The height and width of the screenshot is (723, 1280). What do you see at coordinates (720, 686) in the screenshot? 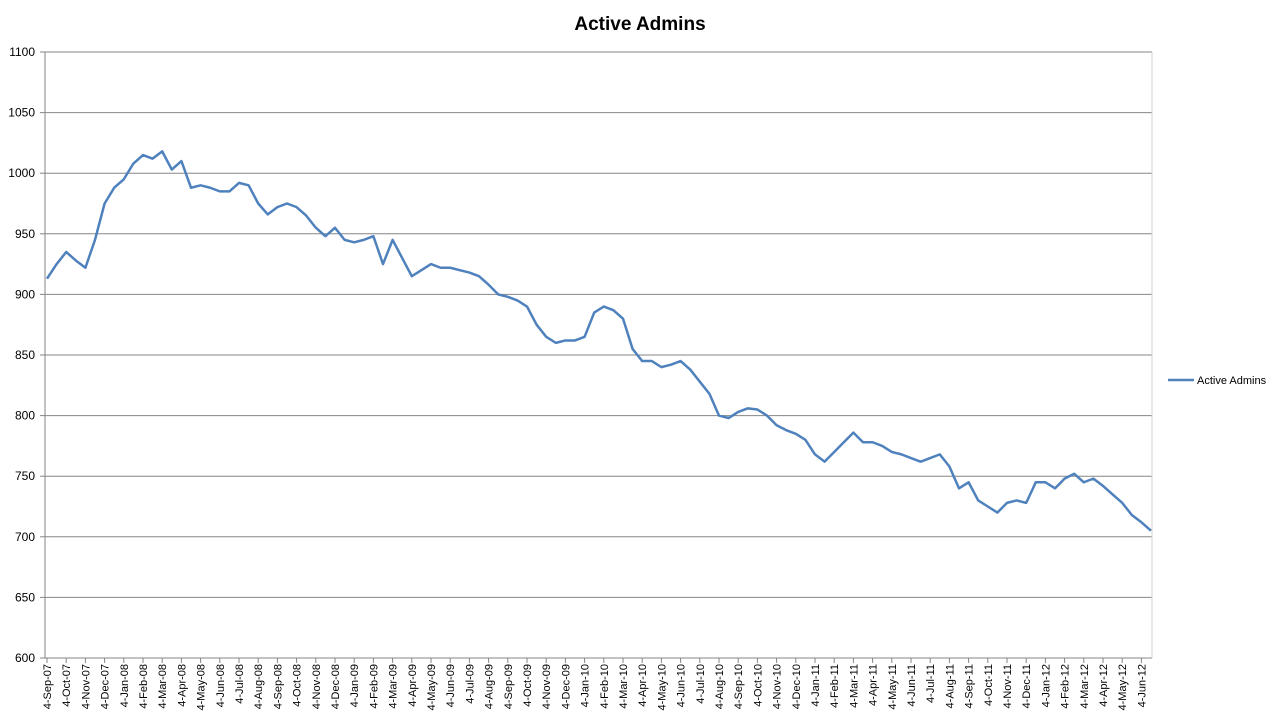
I see `x-tick-label: 4-Aug-10` at bounding box center [720, 686].